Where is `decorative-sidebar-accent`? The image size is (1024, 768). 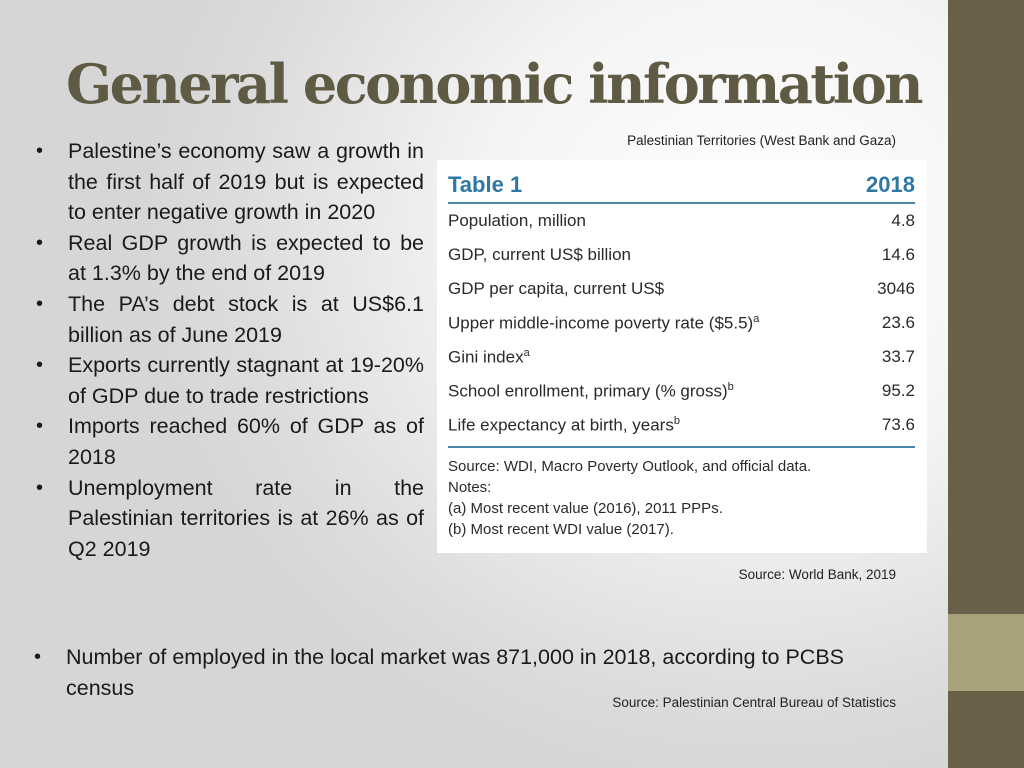
decorative-sidebar-accent is located at coordinates (986, 652).